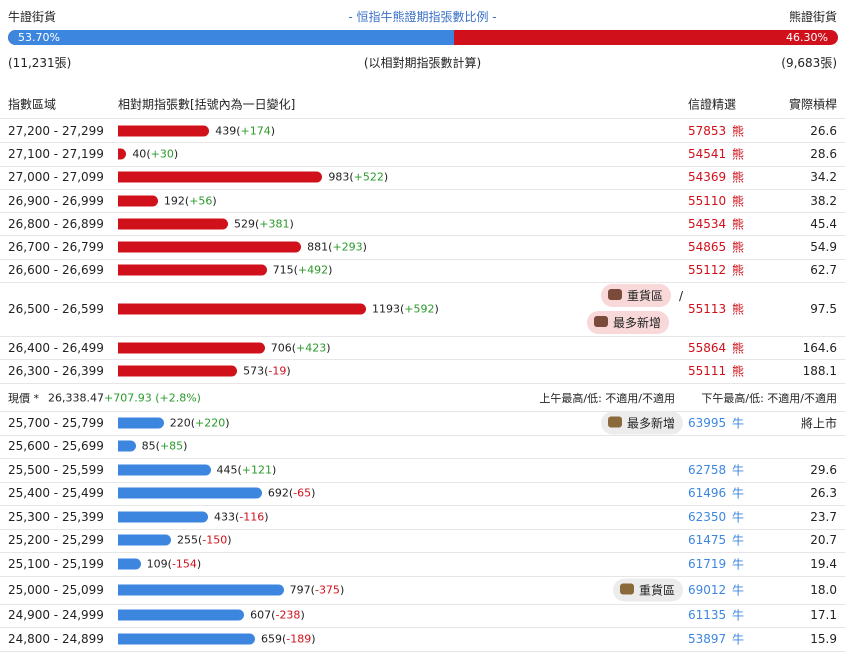  Describe the element at coordinates (185, 563) in the screenshot. I see `change: -154` at that location.